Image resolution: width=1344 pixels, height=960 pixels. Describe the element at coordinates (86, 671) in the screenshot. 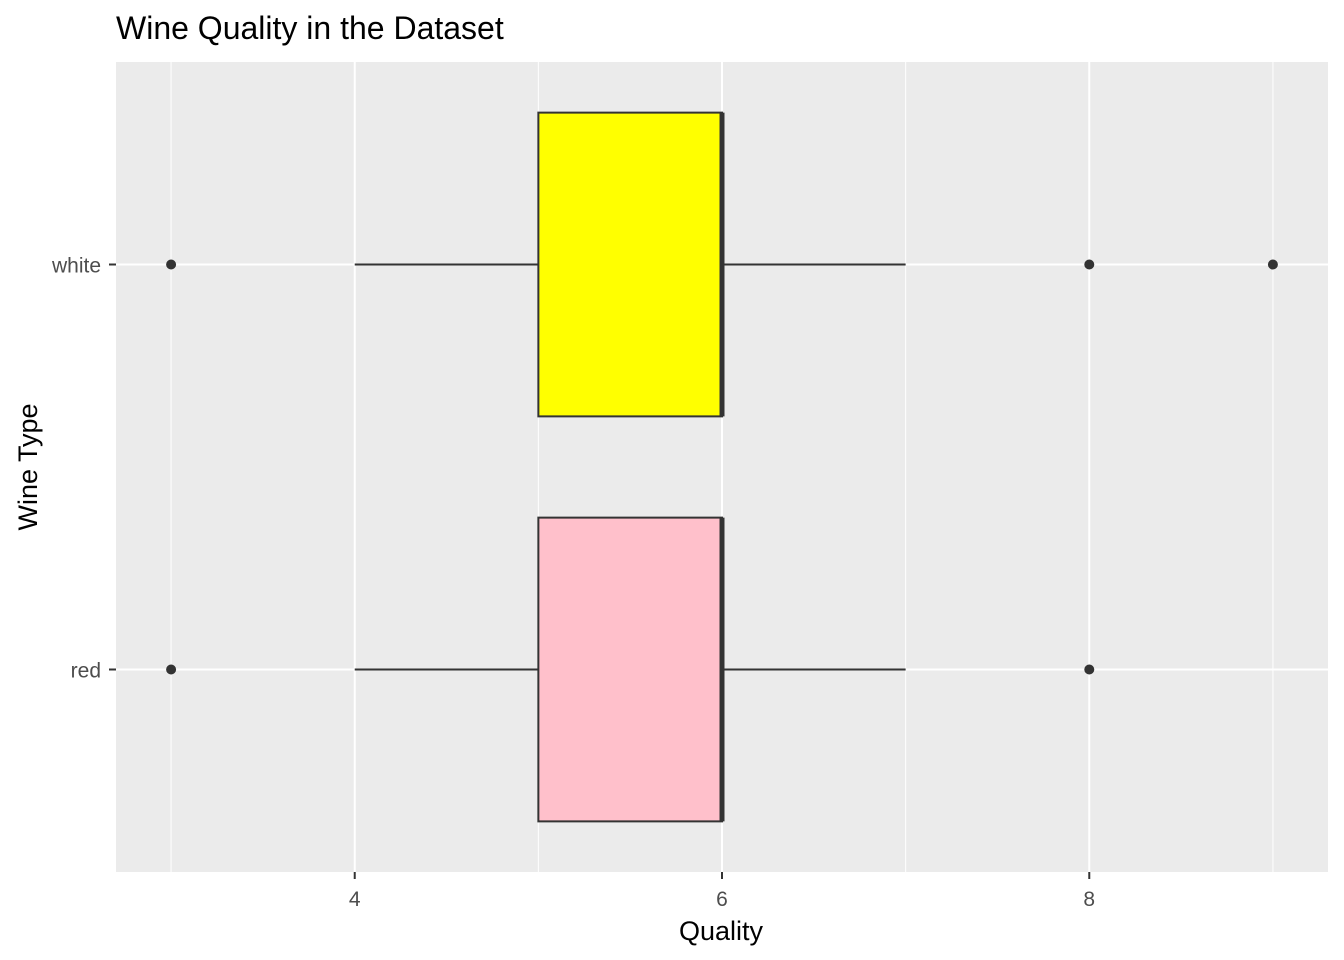

I see `y-tick-label: red` at that location.